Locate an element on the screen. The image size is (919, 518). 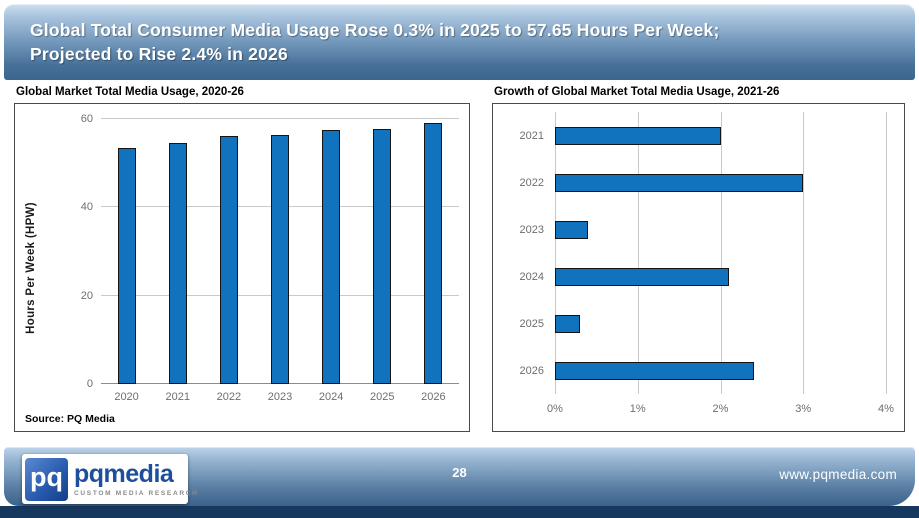
year-label-2026: 2026 is located at coordinates (531, 370).